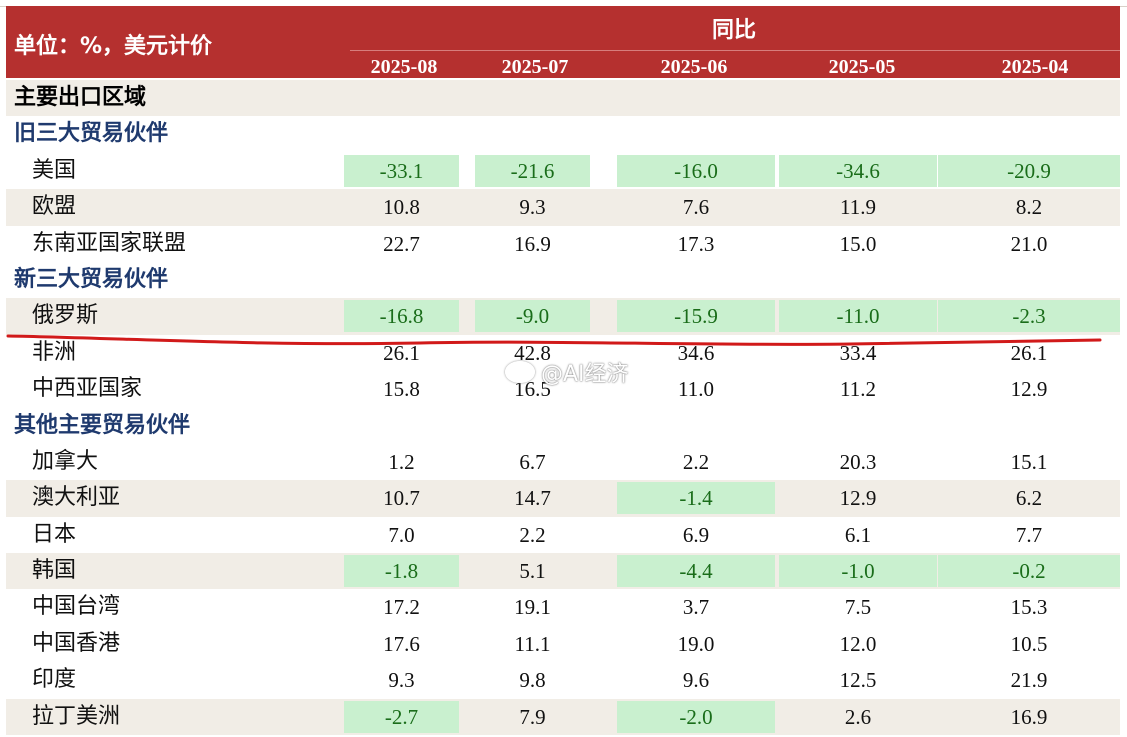  What do you see at coordinates (65, 316) in the screenshot?
I see `row-label: 俄罗斯` at bounding box center [65, 316].